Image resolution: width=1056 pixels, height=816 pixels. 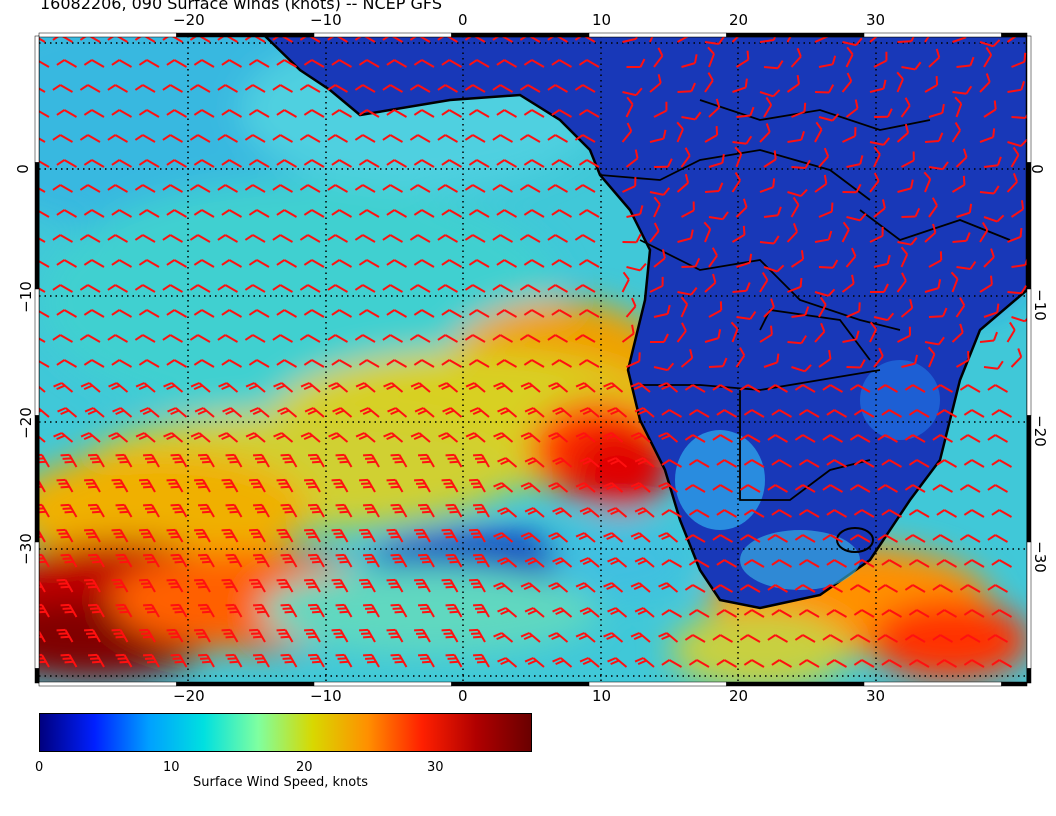 I want to click on top-lon-label: 20, so click(x=739, y=20).